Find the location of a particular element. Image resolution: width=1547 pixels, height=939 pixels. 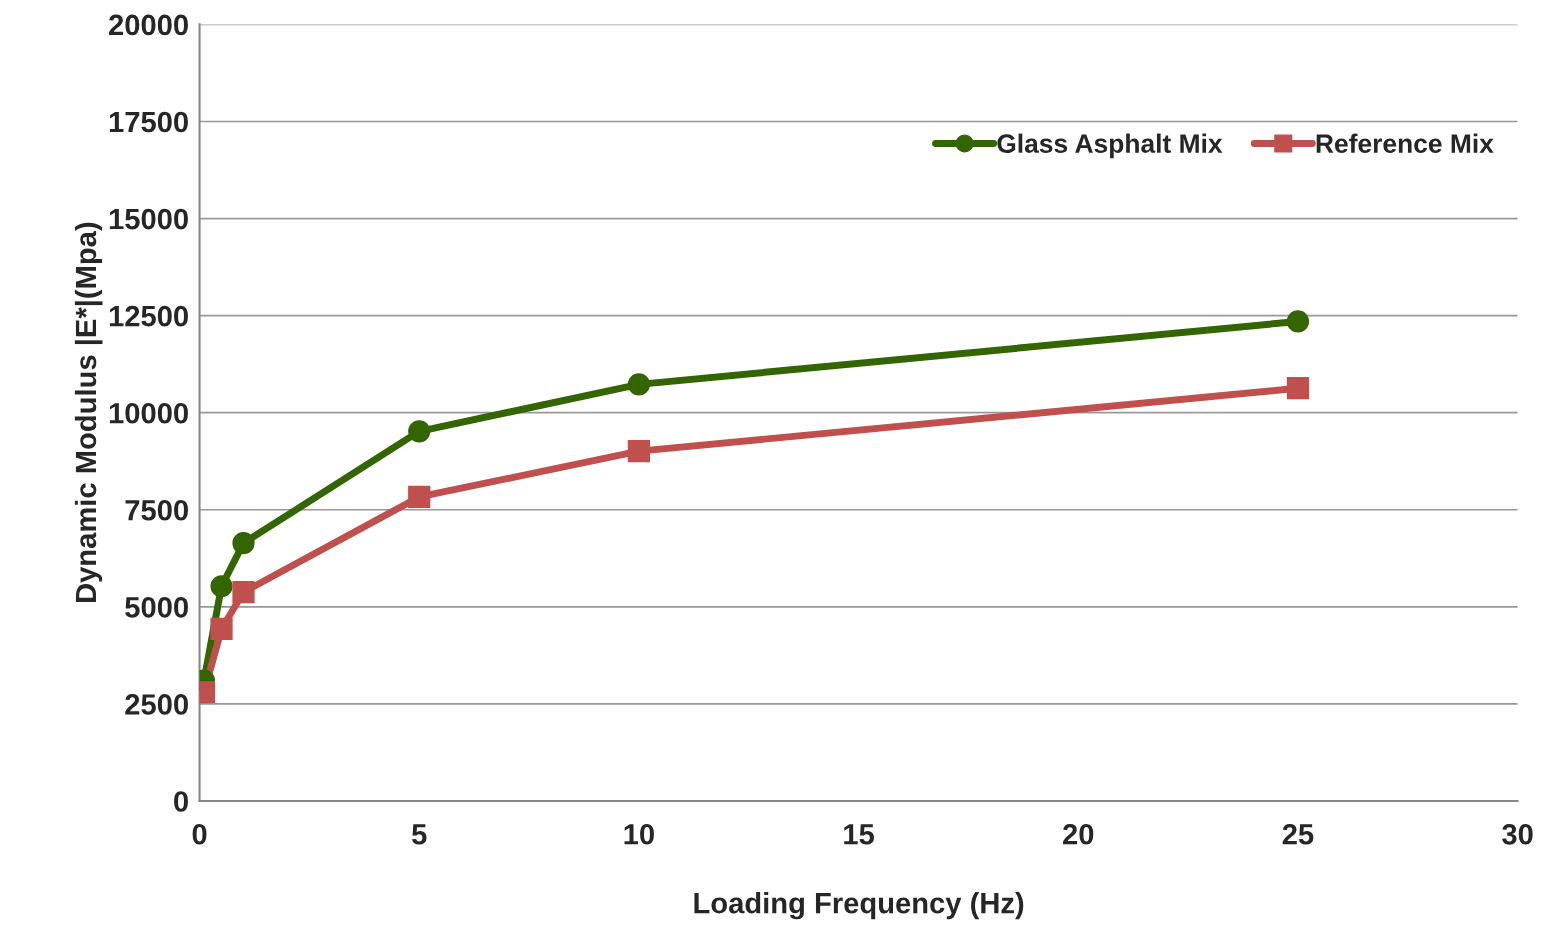

x-tick-label: 10 is located at coordinates (639, 834).